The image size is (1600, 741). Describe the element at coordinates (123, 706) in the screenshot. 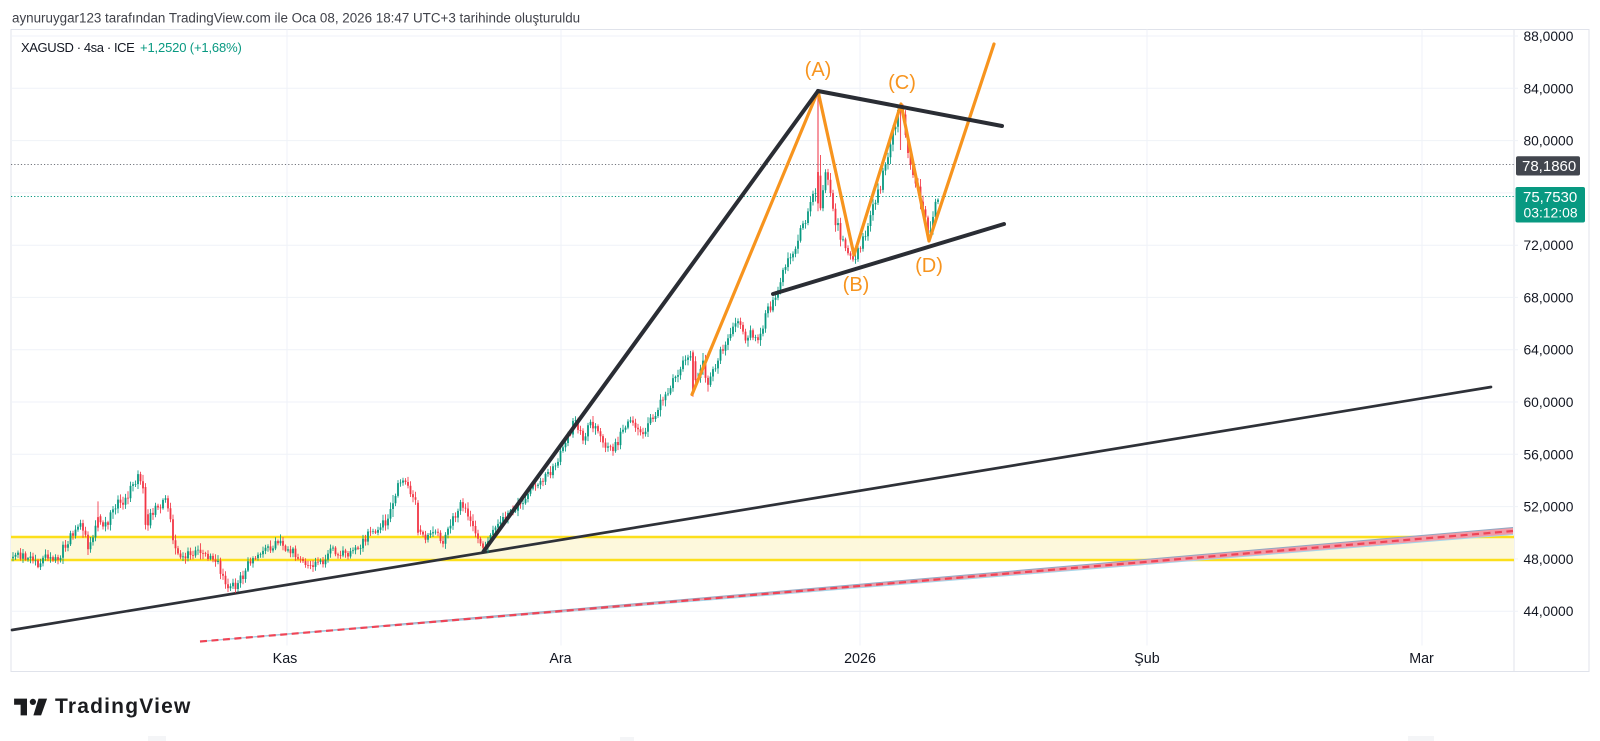

I see `svg-text: TradingView` at that location.